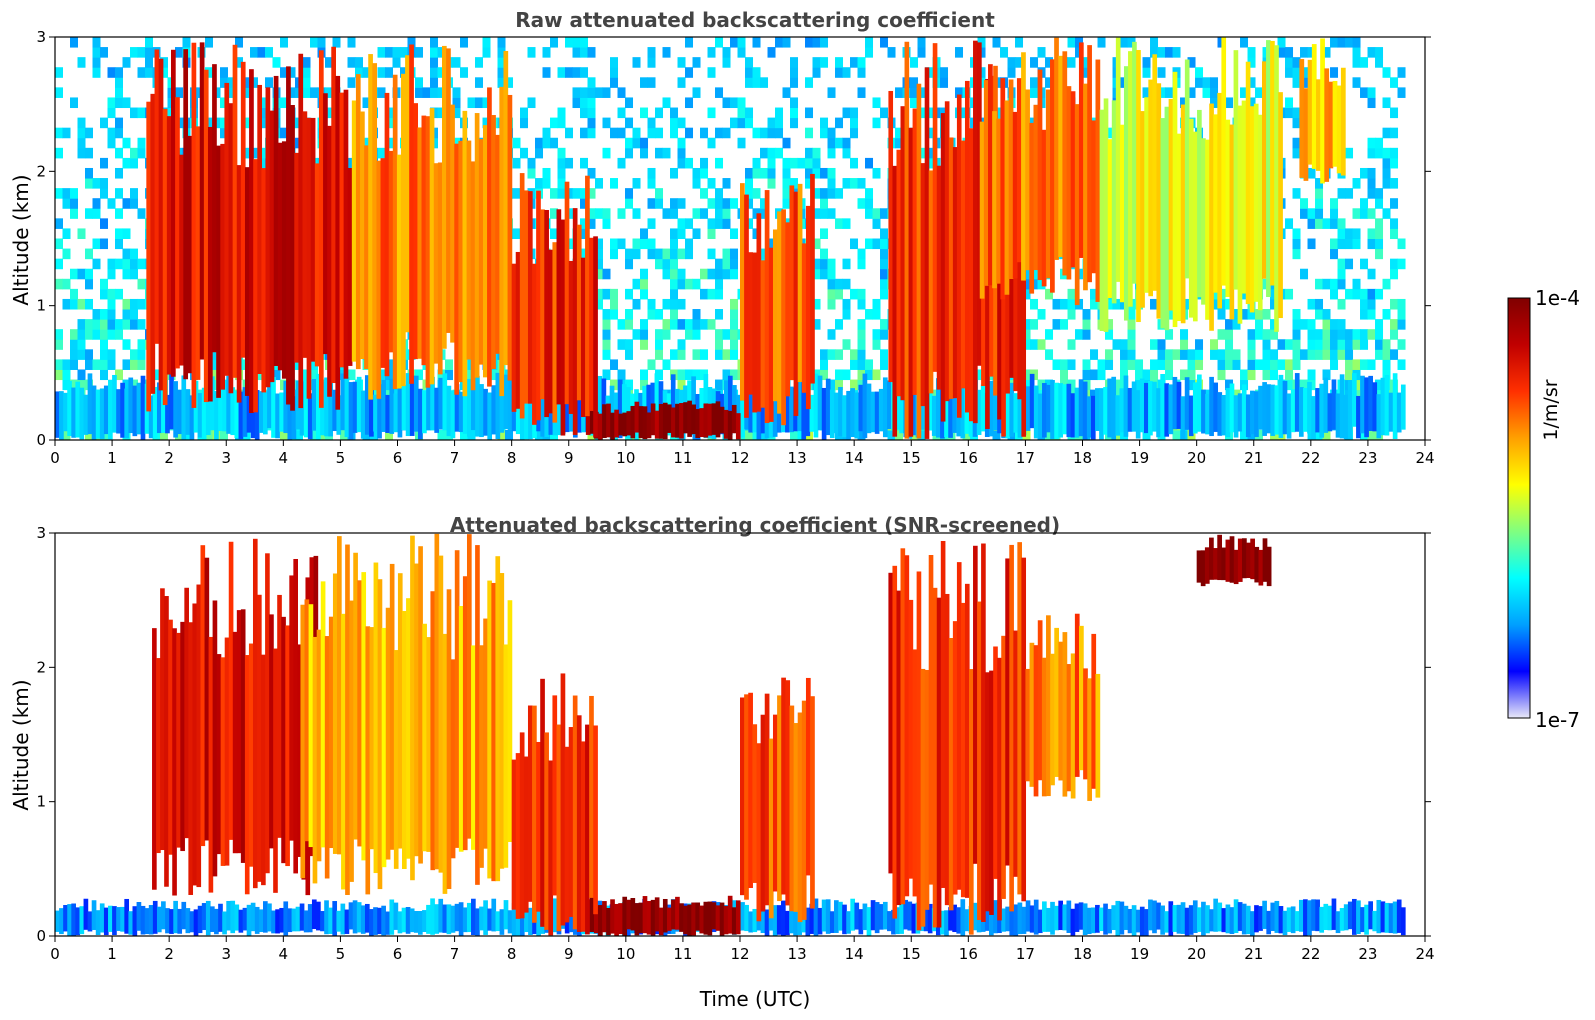 The image size is (1595, 1020). What do you see at coordinates (1367, 458) in the screenshot?
I see `x-tick-label: 23` at bounding box center [1367, 458].